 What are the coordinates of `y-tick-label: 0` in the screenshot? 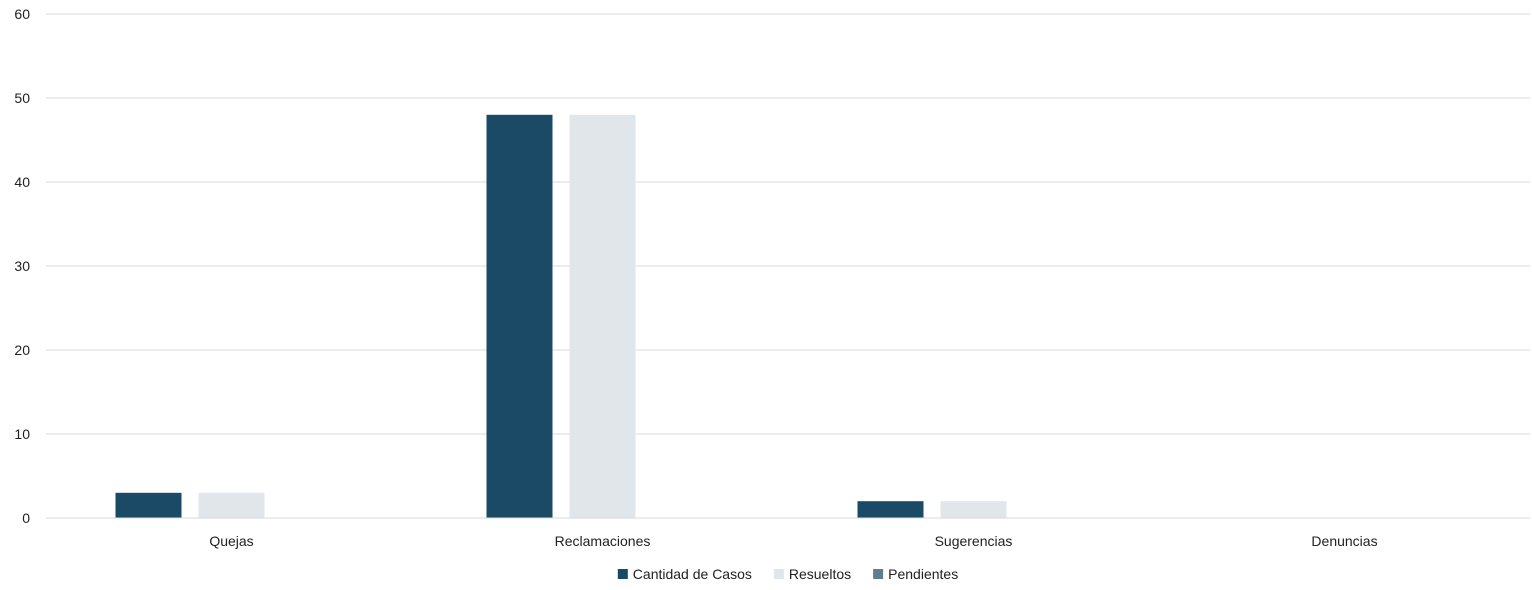 It's located at (26, 518).